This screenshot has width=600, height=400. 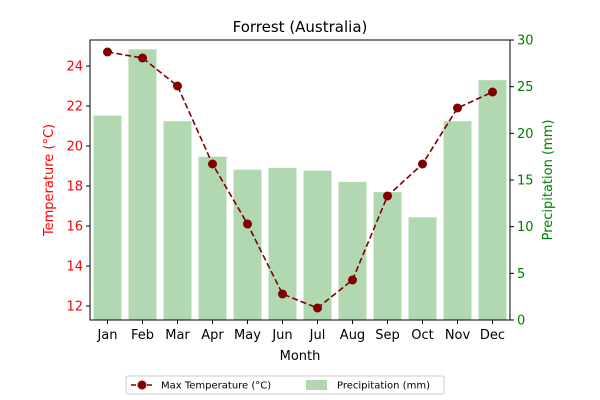 What do you see at coordinates (316, 385) in the screenshot?
I see `legend-precip-swatch` at bounding box center [316, 385].